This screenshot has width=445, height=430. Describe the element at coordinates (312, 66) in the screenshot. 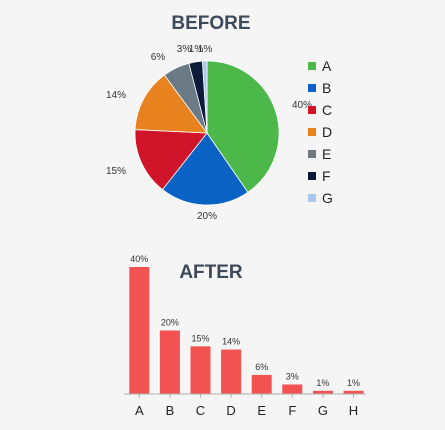

I see `legend-swatch-a` at that location.